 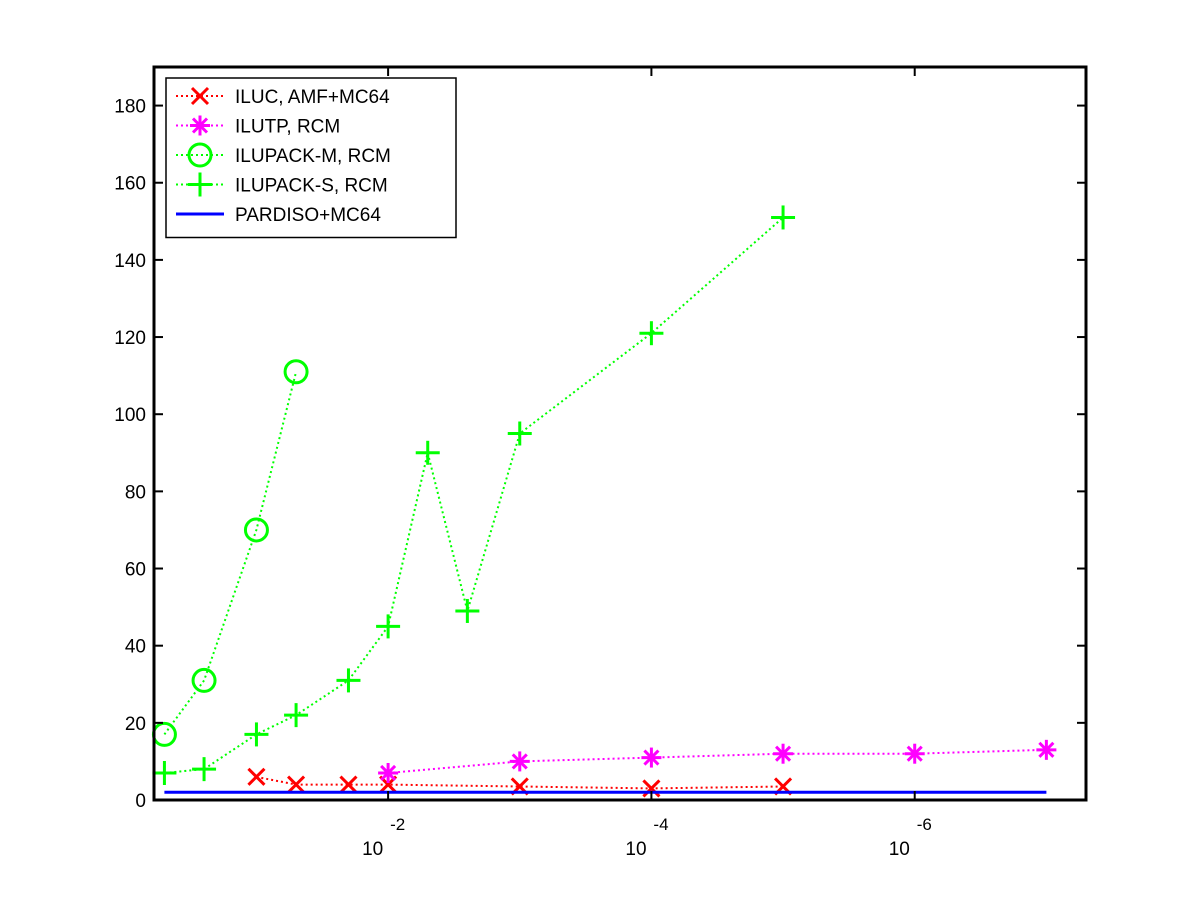 I want to click on x-tick-label: 10 -6, so click(x=910, y=837).